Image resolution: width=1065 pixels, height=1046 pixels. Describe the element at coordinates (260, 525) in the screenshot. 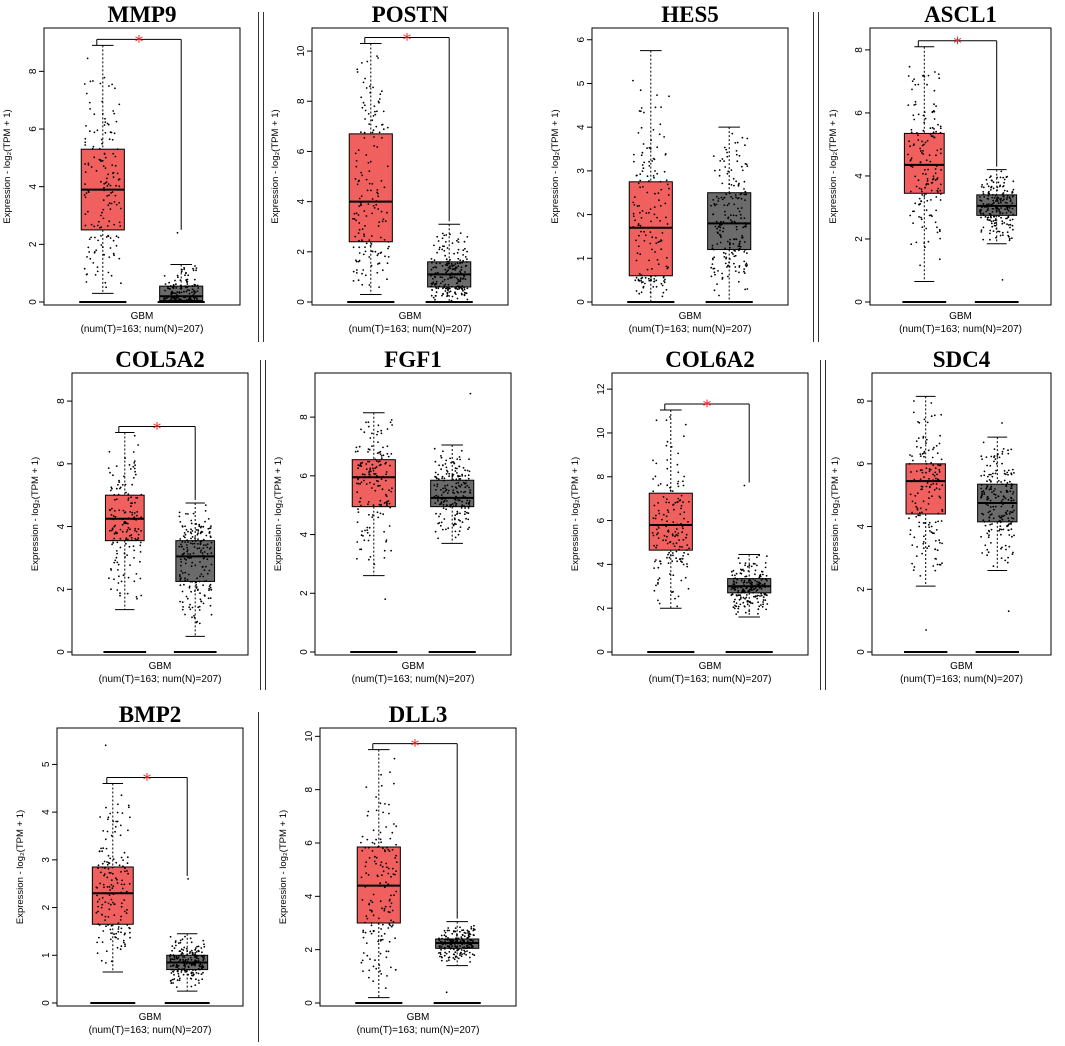

I see `separator` at that location.